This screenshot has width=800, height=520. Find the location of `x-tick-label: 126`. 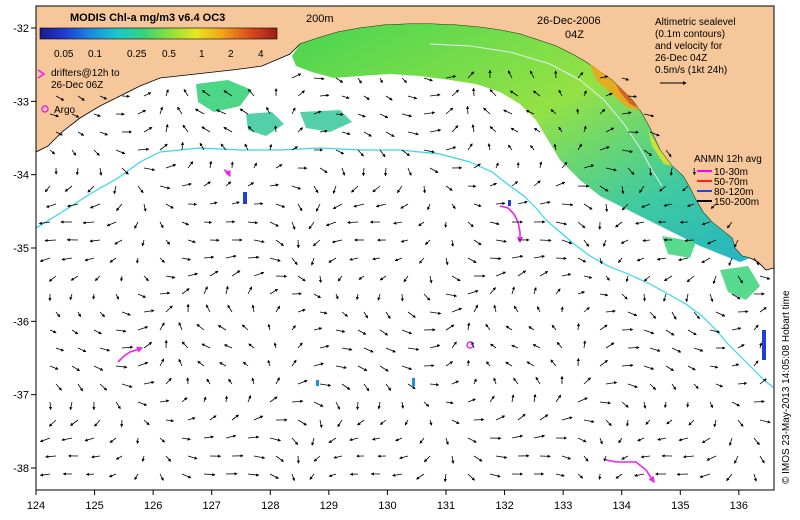

x-tick-label: 126 is located at coordinates (153, 506).